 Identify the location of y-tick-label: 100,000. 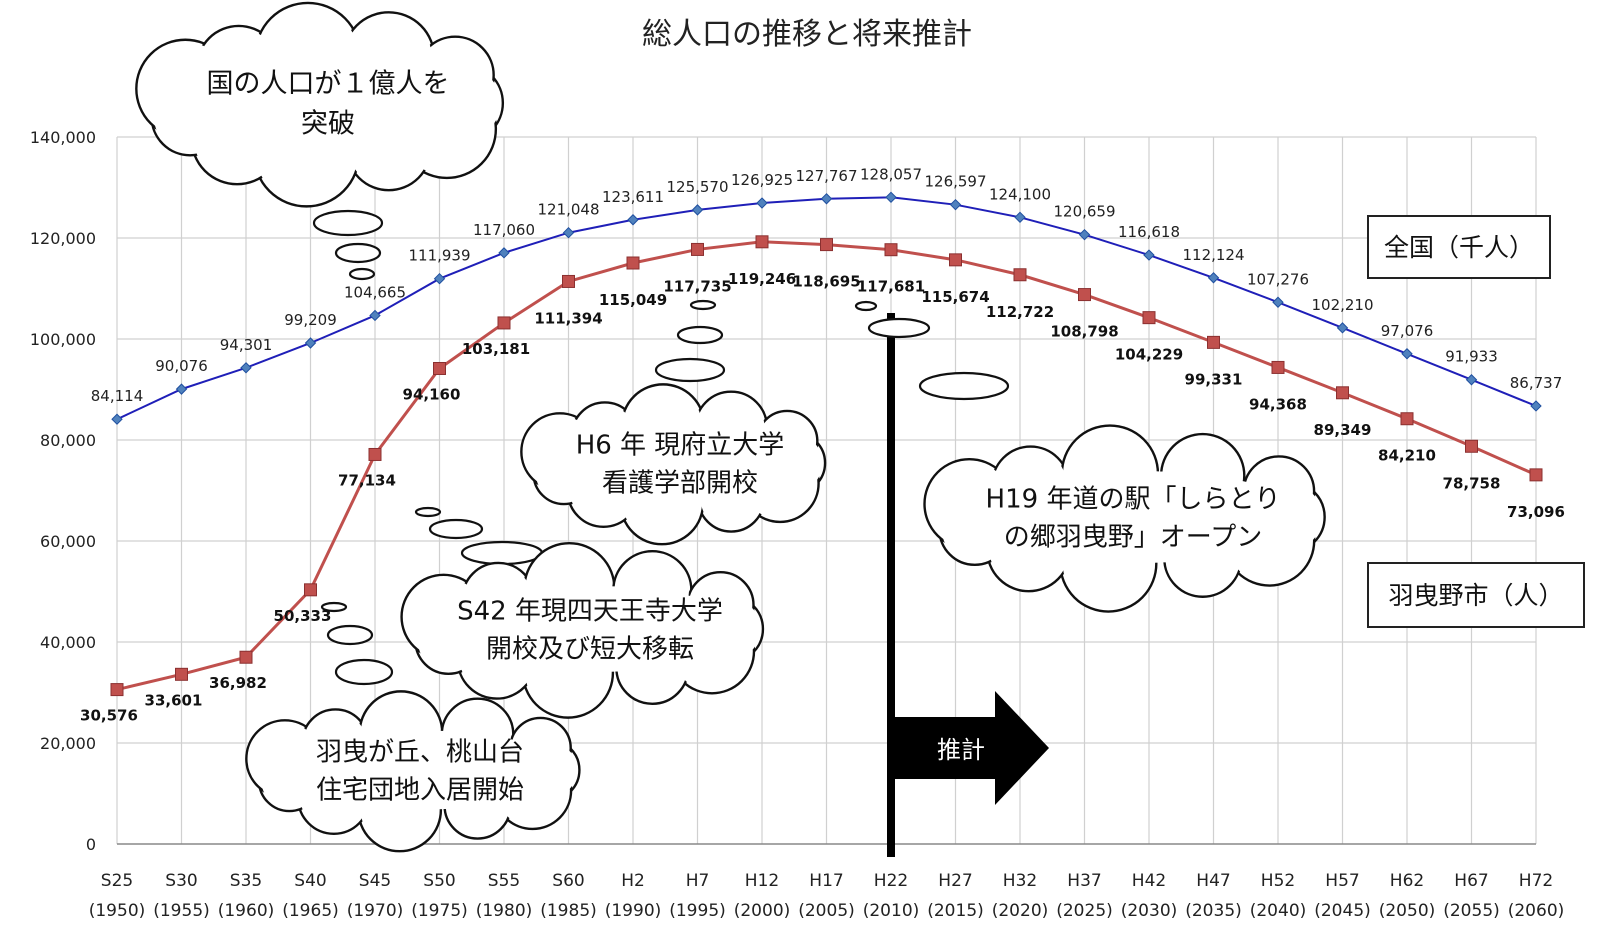
(63, 339).